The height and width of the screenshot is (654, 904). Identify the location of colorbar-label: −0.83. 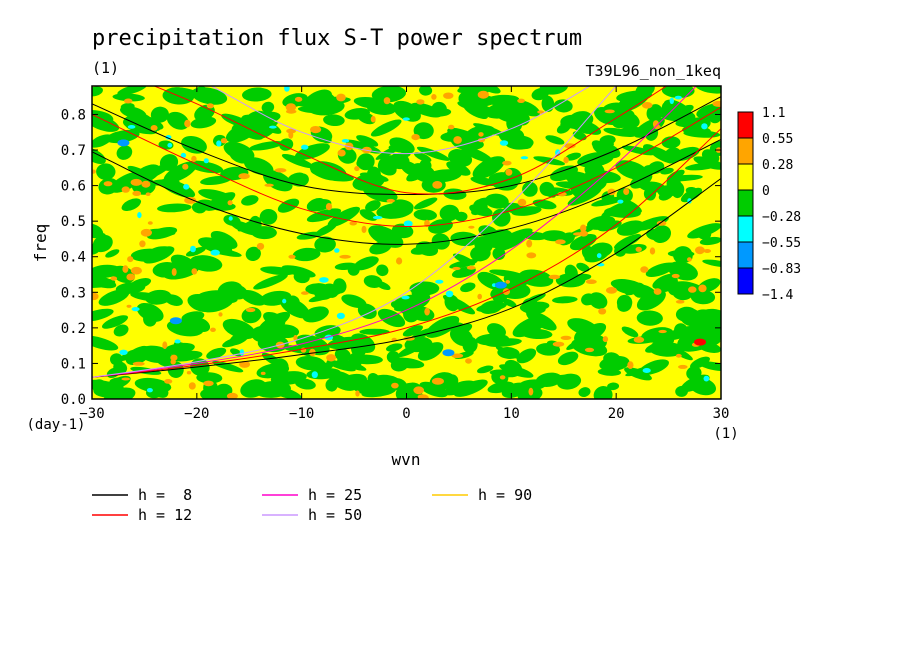
(781, 269).